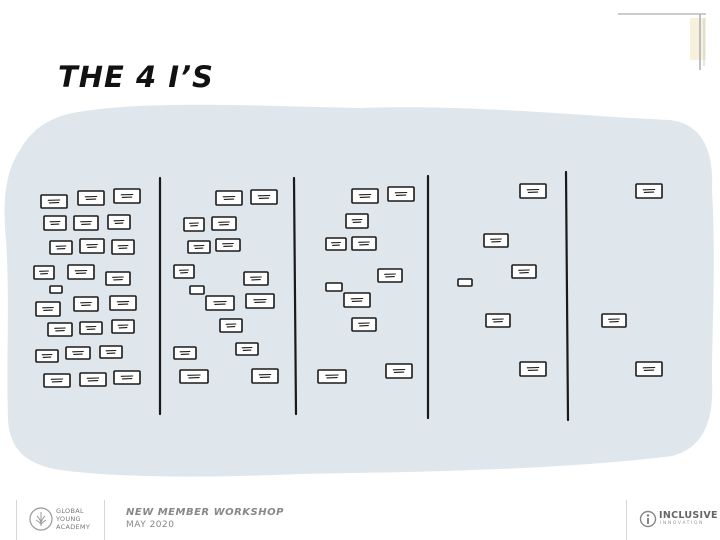 This screenshot has height=540, width=720. Describe the element at coordinates (688, 515) in the screenshot. I see `partner-name: INCLUSIVE` at that location.